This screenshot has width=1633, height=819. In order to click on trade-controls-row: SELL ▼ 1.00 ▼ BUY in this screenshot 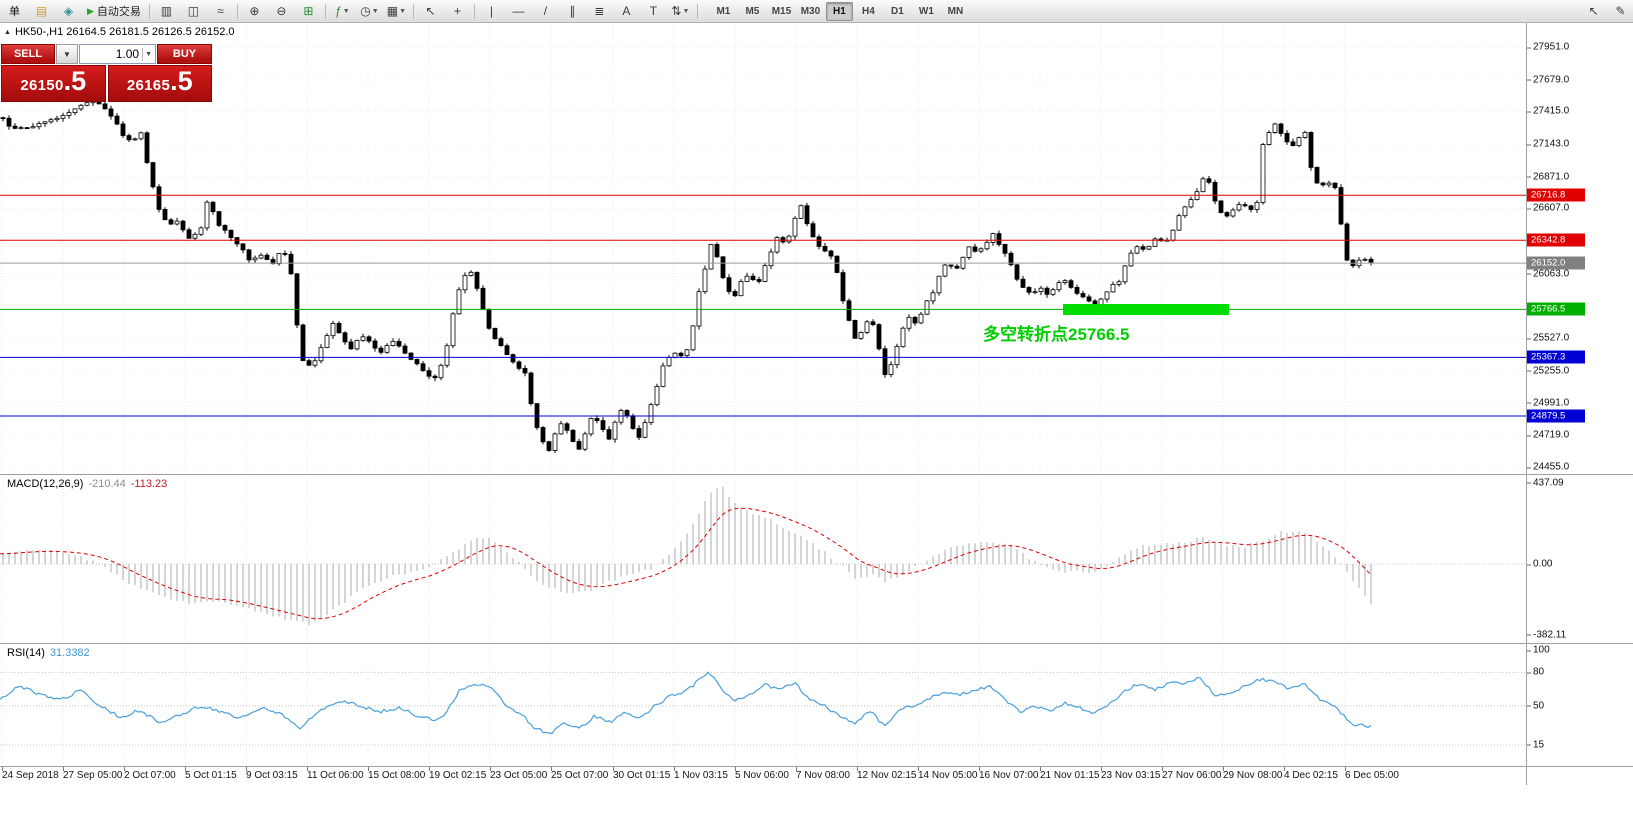, I will do `click(106, 54)`.